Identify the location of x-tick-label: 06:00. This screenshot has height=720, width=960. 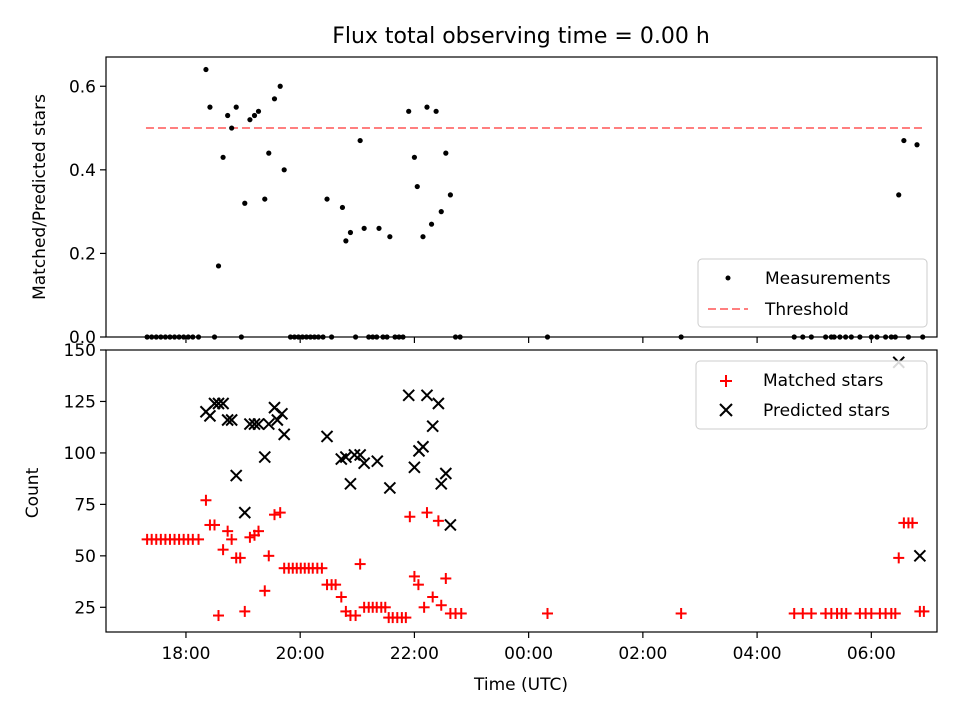
(871, 654).